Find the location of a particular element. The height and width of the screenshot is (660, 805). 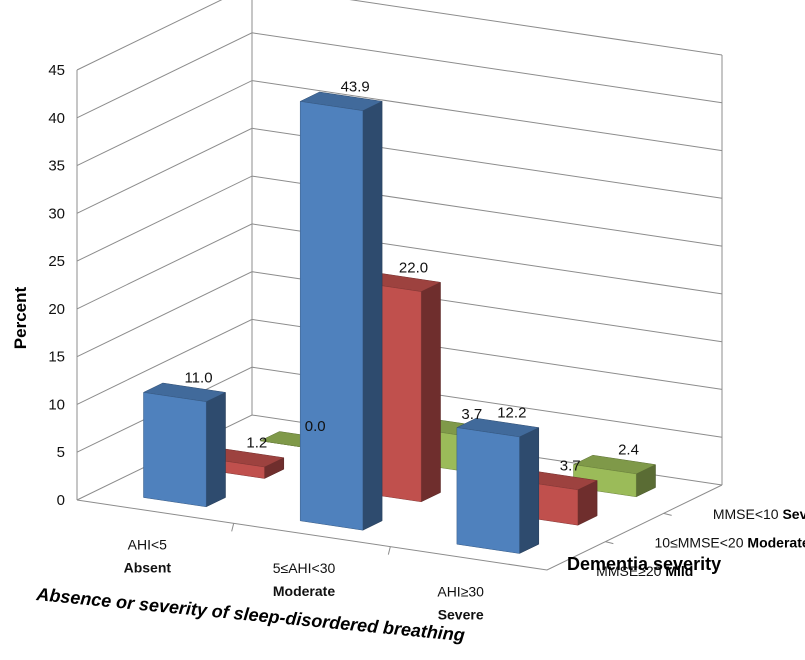

series-label: MMSE<10 Severe is located at coordinates (759, 514).